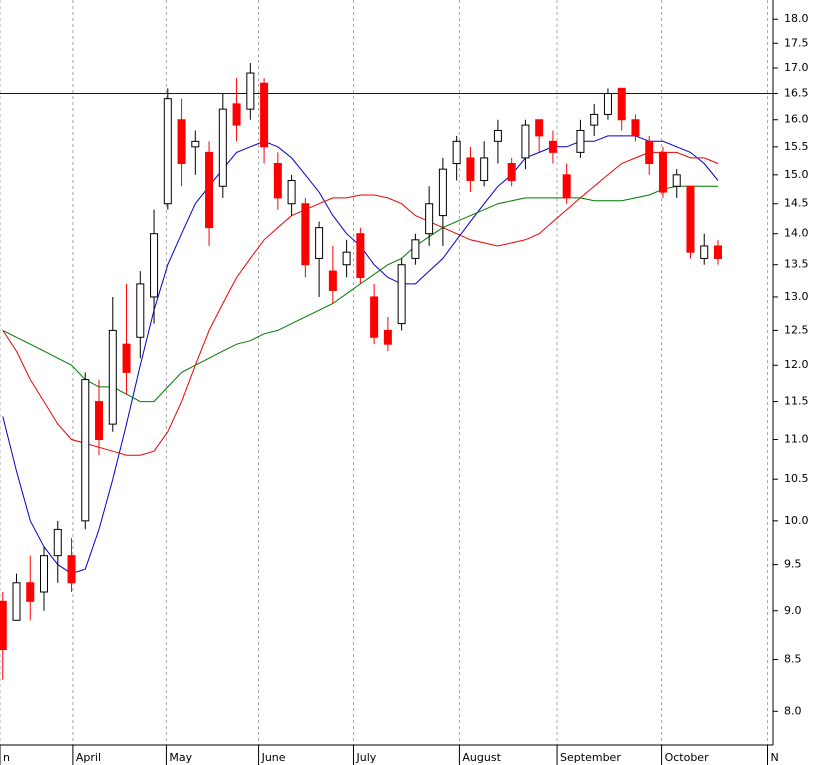  Describe the element at coordinates (481, 757) in the screenshot. I see `x-tick-label: August` at that location.